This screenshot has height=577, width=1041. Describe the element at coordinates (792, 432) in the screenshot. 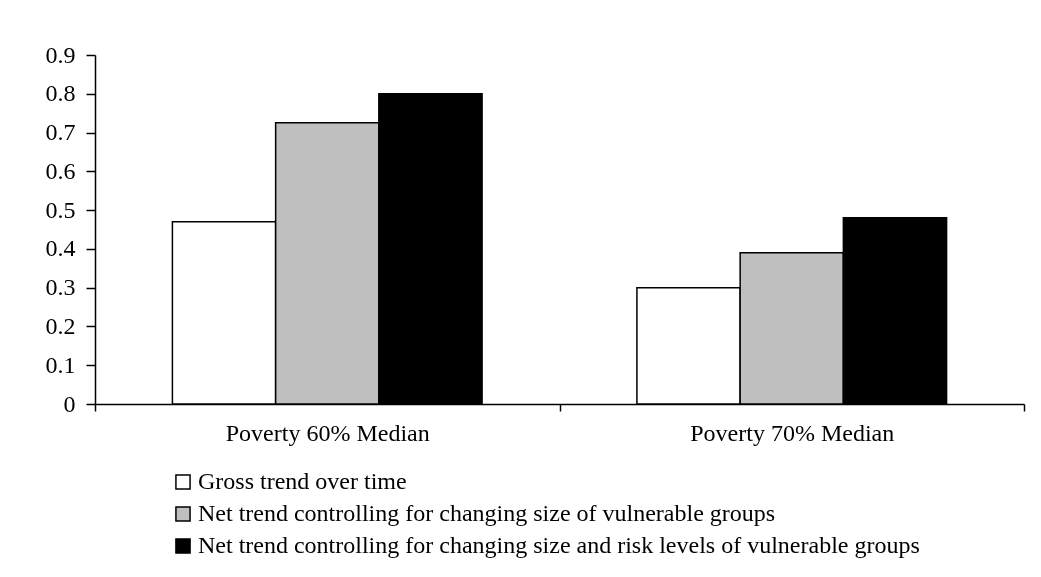

I see `x-tick-label: Poverty 70% Median` at that location.